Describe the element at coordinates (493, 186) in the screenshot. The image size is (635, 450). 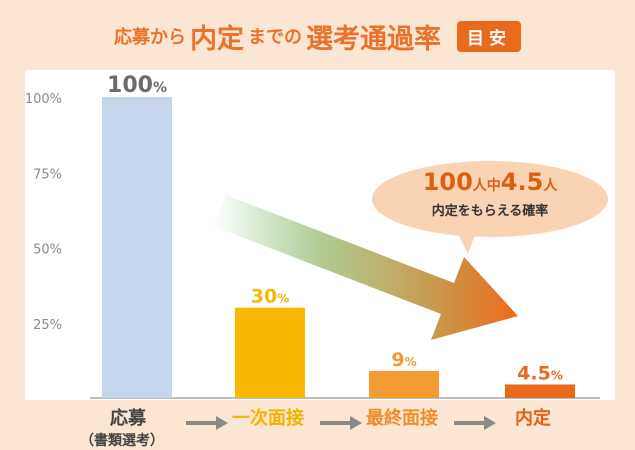
I see `callout-mid: 中` at that location.